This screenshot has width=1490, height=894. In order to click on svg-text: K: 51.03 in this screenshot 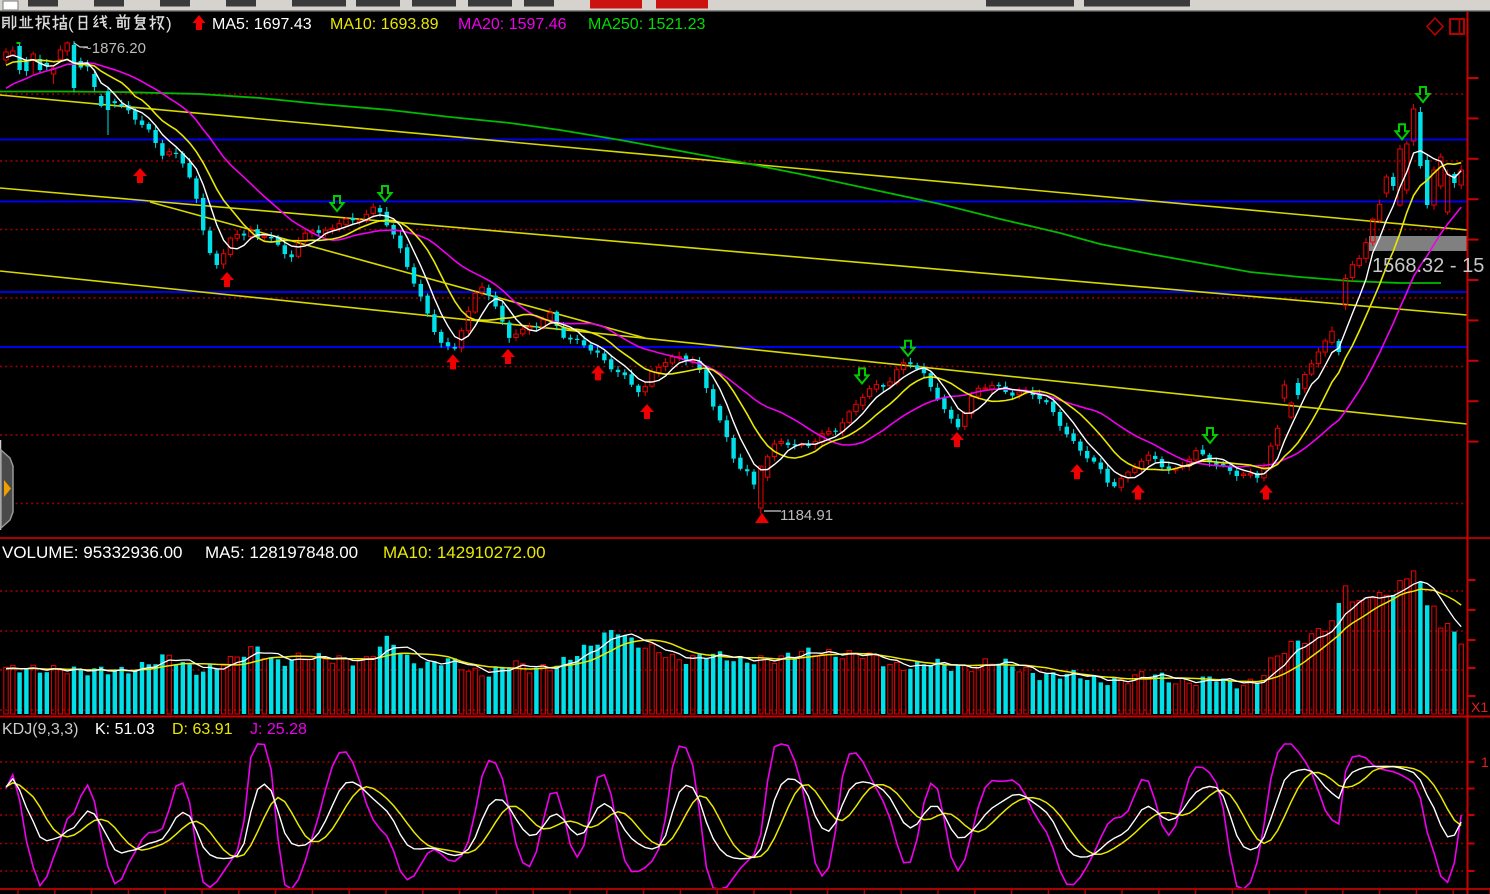, I will do `click(125, 729)`.